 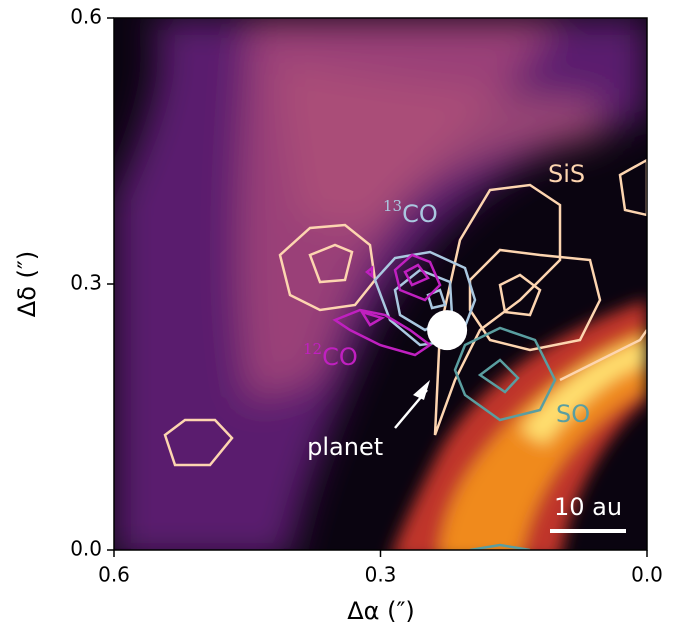 What do you see at coordinates (86, 17) in the screenshot?
I see `y-tick-label: 0.6` at bounding box center [86, 17].